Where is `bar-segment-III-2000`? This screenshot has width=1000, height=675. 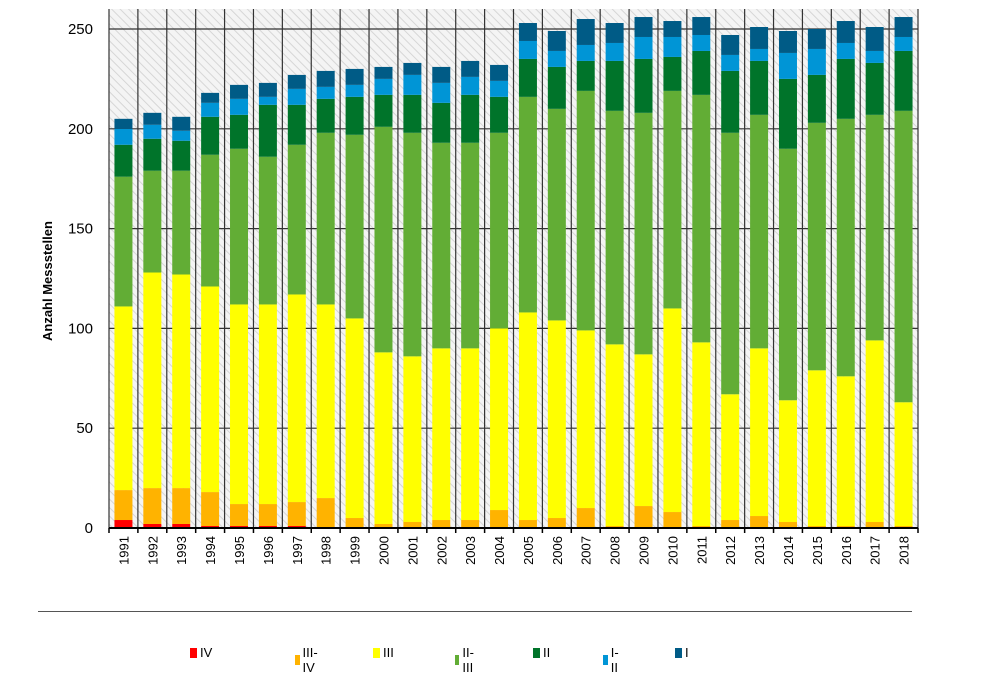
bar-segment-III-2000 is located at coordinates (383, 438).